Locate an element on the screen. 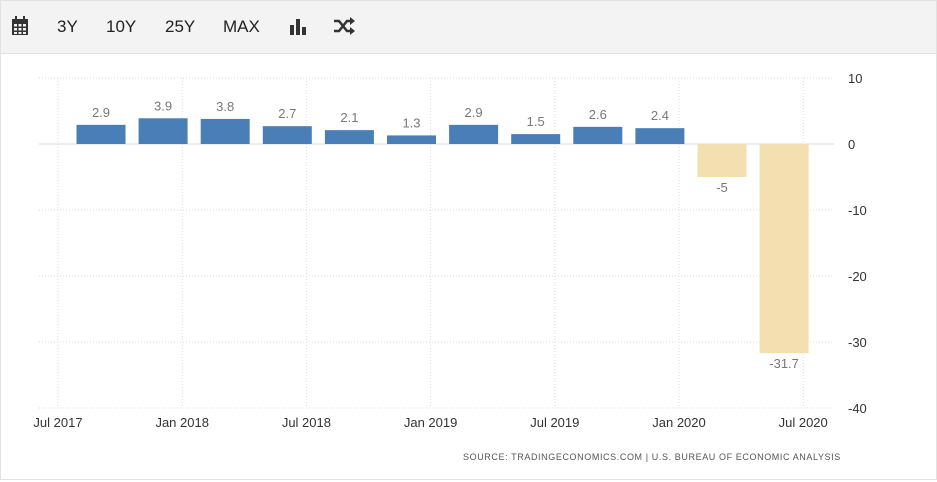  y-tick-label: 0 is located at coordinates (851, 144).